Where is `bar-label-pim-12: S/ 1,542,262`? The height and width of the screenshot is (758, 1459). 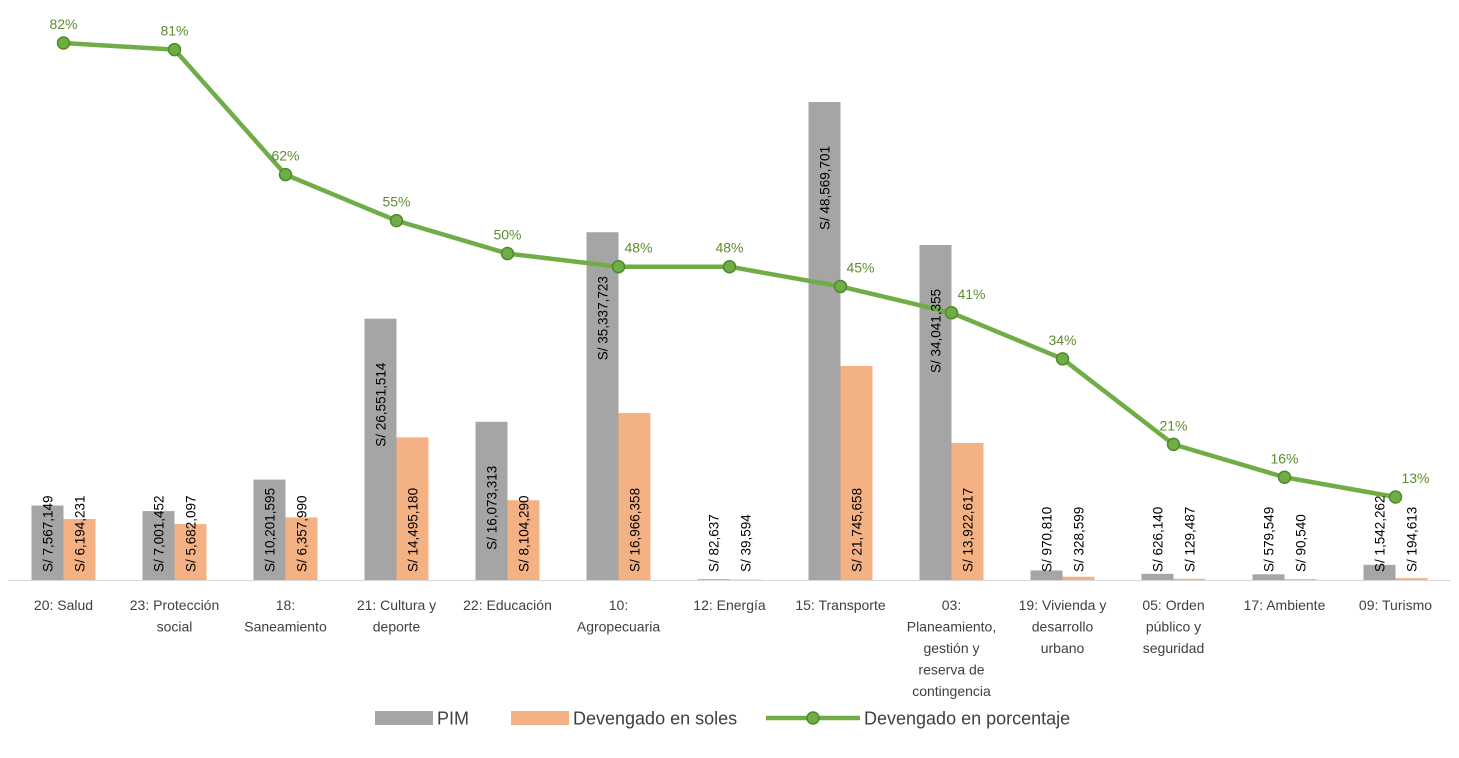
bar-label-pim-12: S/ 1,542,262 is located at coordinates (1380, 533).